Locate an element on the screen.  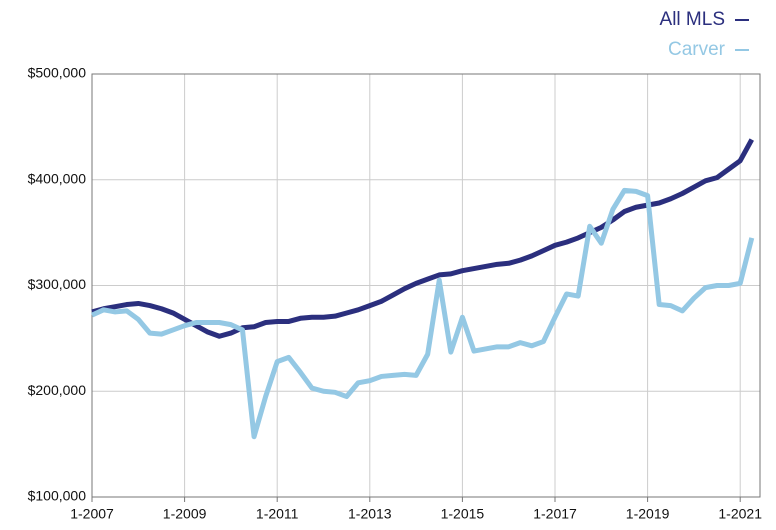
legend-label: All MLS is located at coordinates (692, 19).